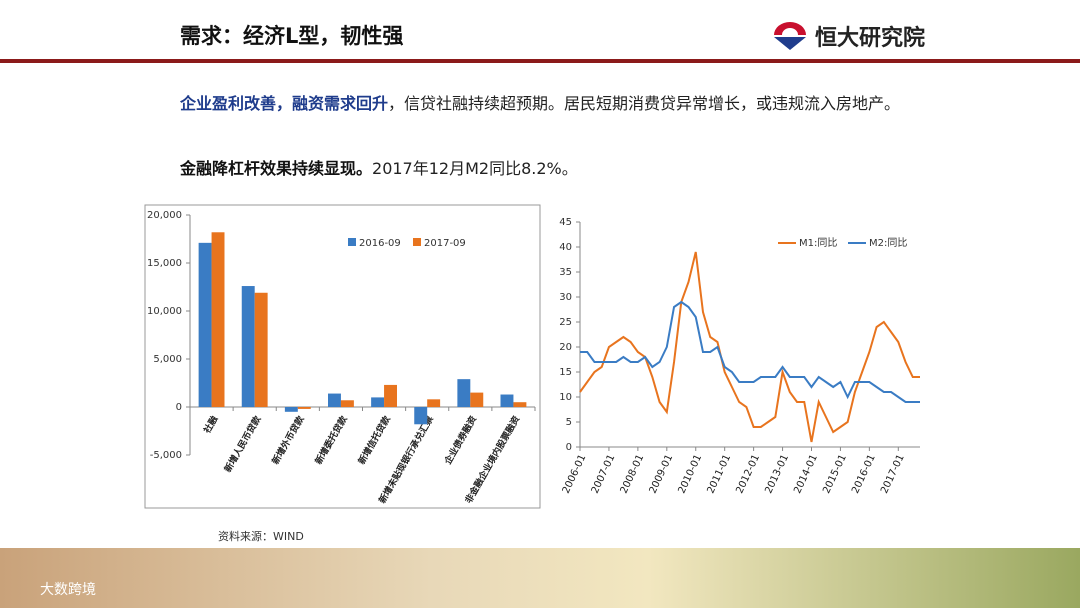 This screenshot has height=608, width=1080. Describe the element at coordinates (719, 474) in the screenshot. I see `x-tick-label: 2011-01` at that location.